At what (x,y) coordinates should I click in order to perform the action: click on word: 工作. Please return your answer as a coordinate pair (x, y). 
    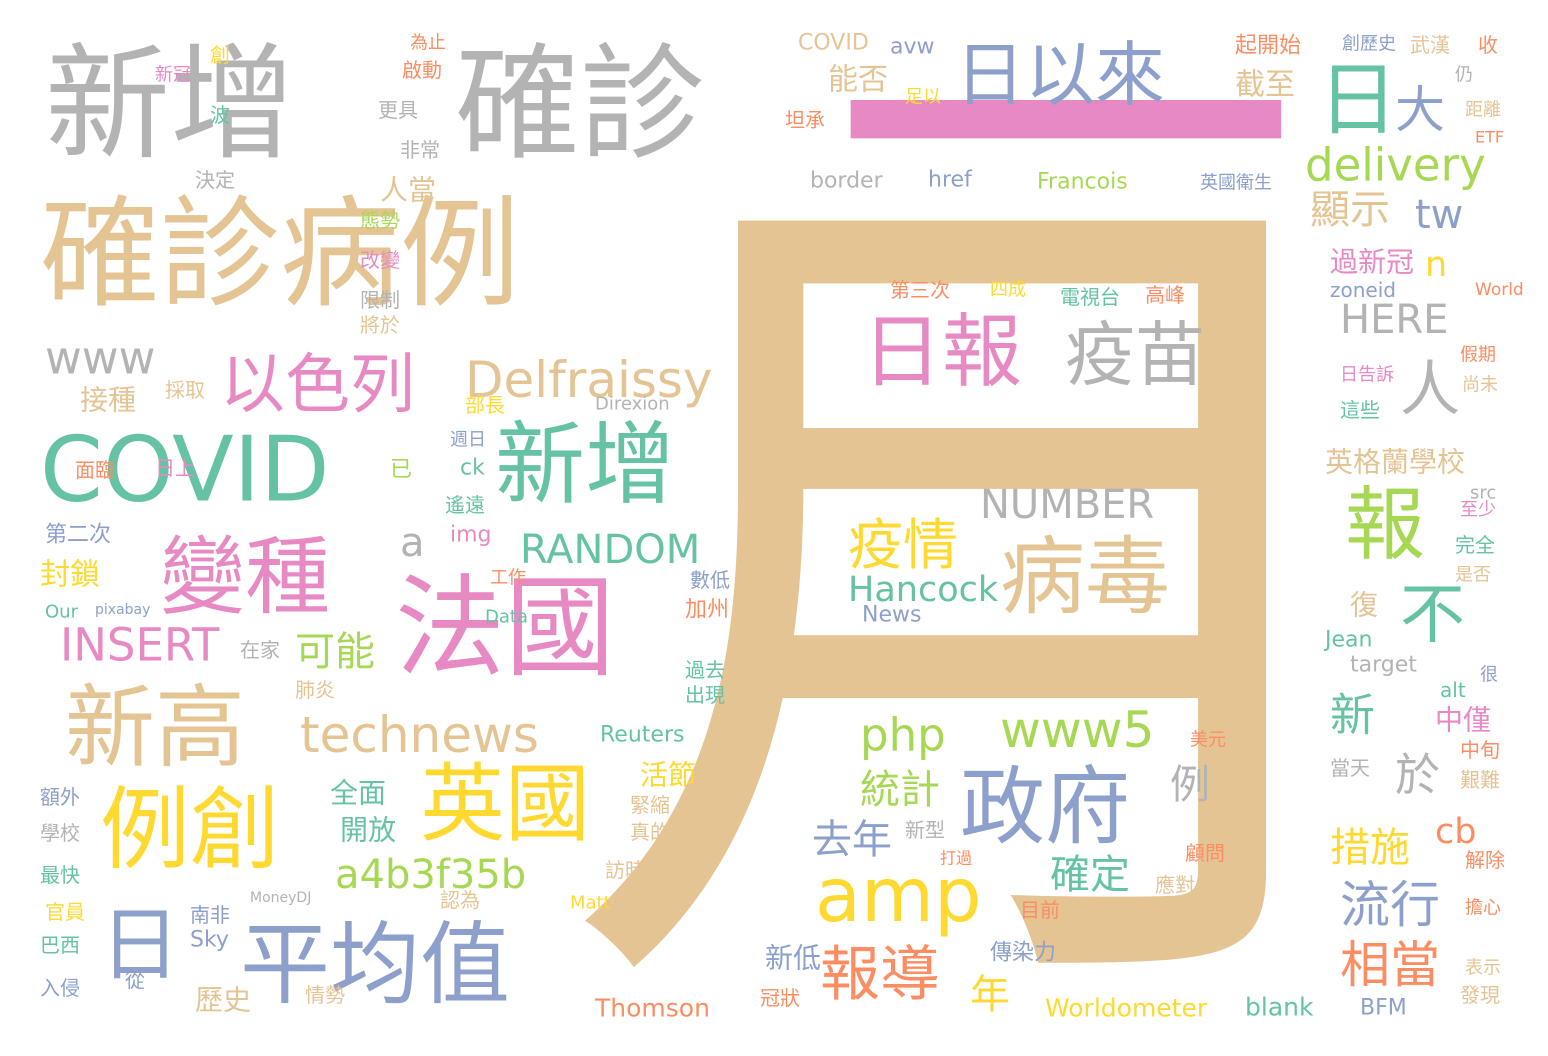
    Looking at the image, I should click on (508, 578).